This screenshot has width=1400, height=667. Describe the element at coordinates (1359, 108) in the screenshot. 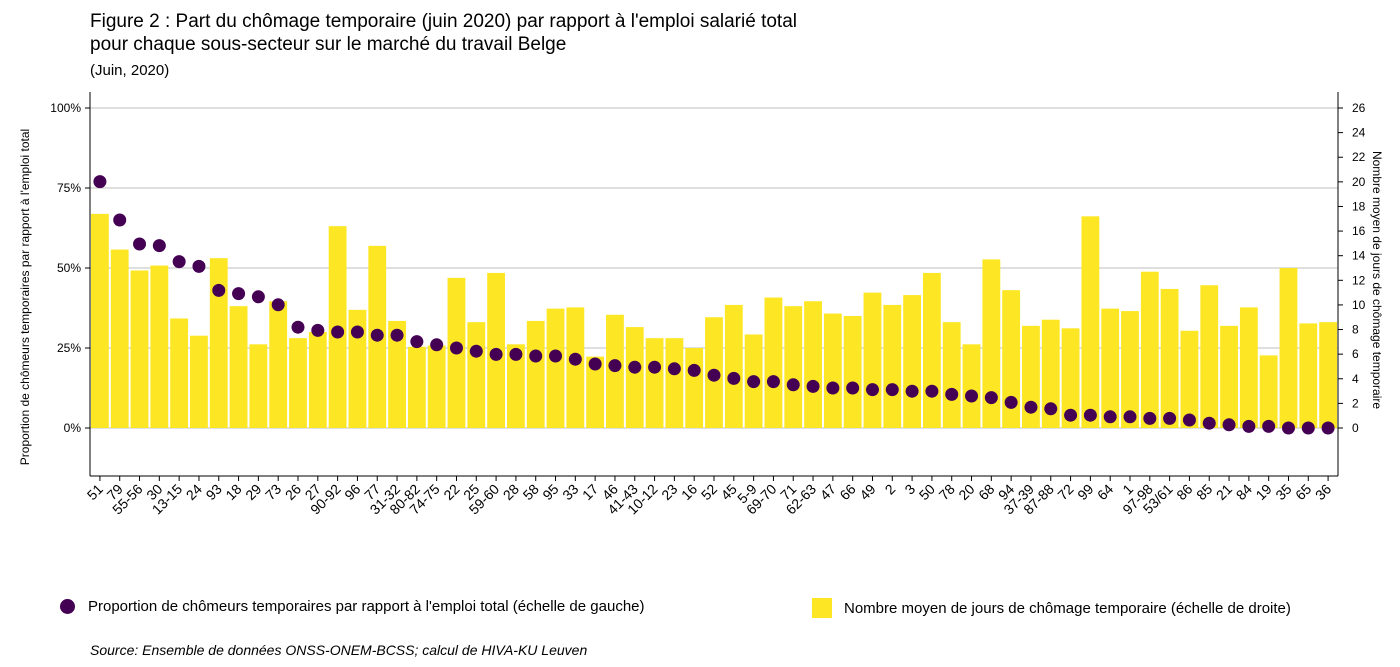

I see `right-axis-tick-label: 26` at that location.